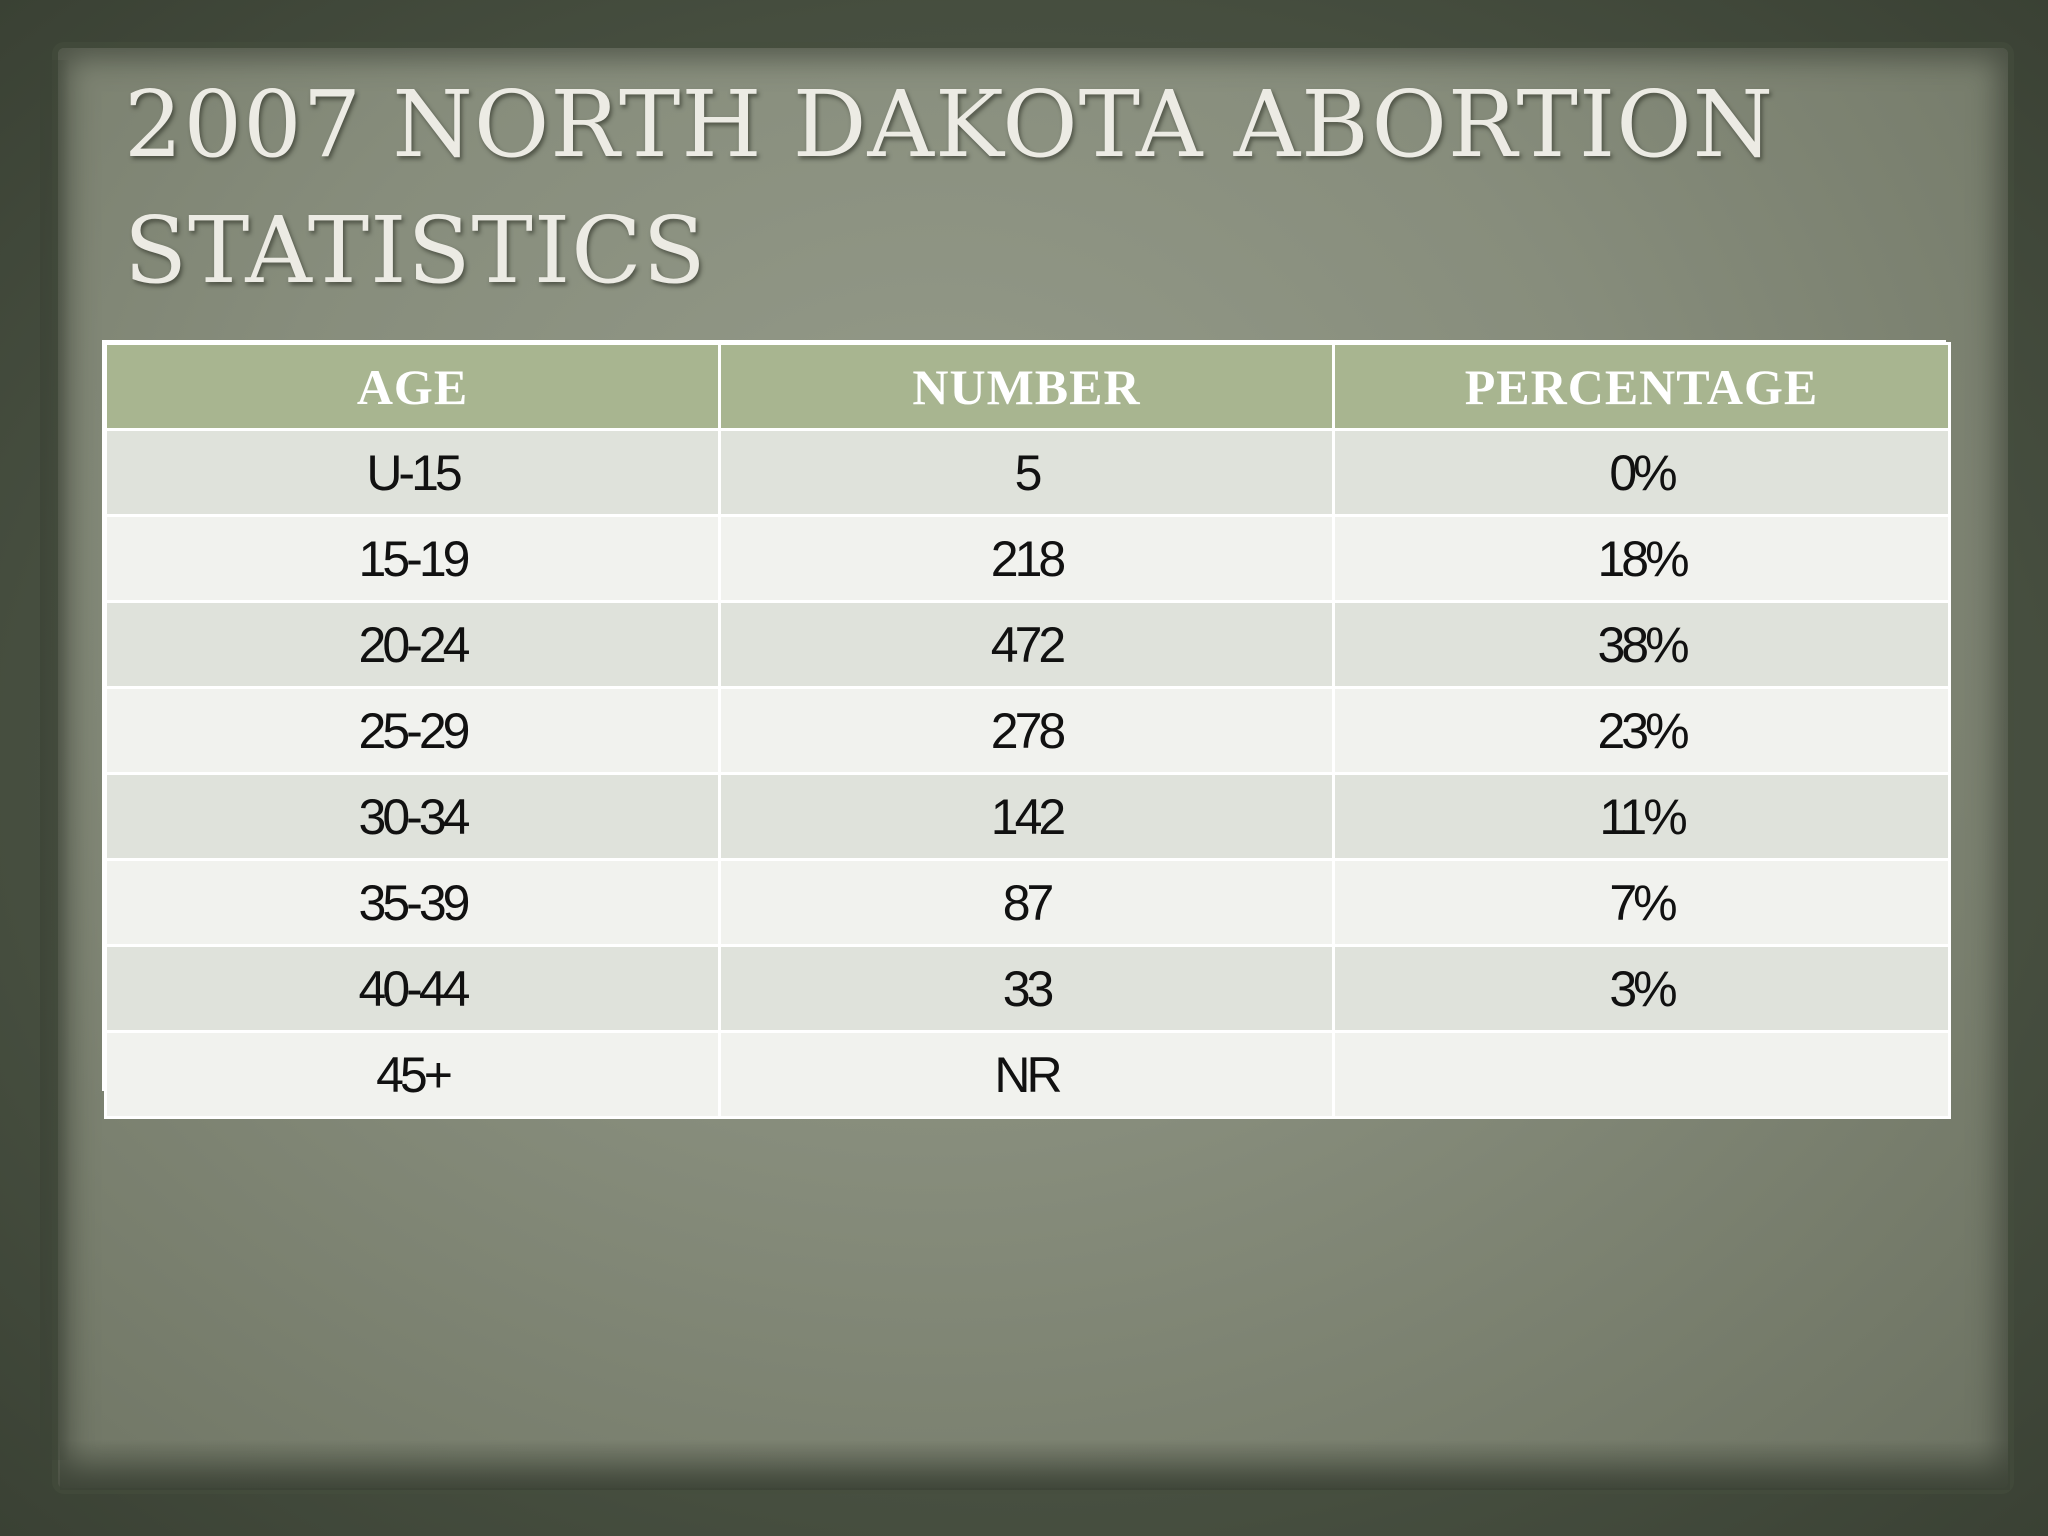 The width and height of the screenshot is (2048, 1536). What do you see at coordinates (1641, 644) in the screenshot?
I see `cell-percentage: 38%` at bounding box center [1641, 644].